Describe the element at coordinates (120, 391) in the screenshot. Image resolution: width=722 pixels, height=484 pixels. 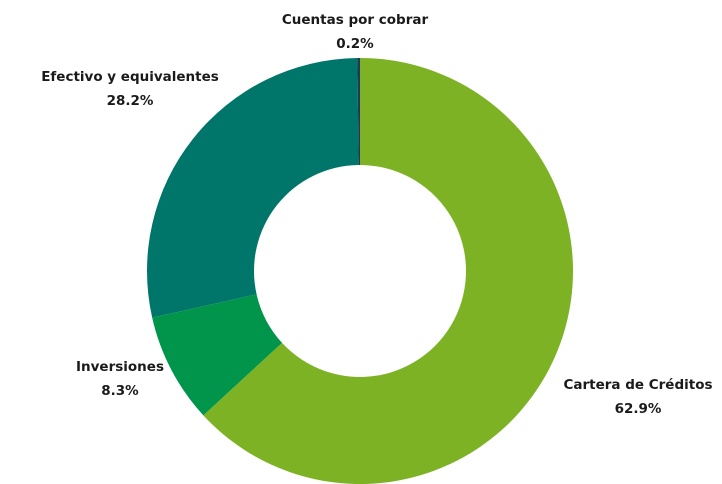
I see `slice-value: 8.3%` at that location.